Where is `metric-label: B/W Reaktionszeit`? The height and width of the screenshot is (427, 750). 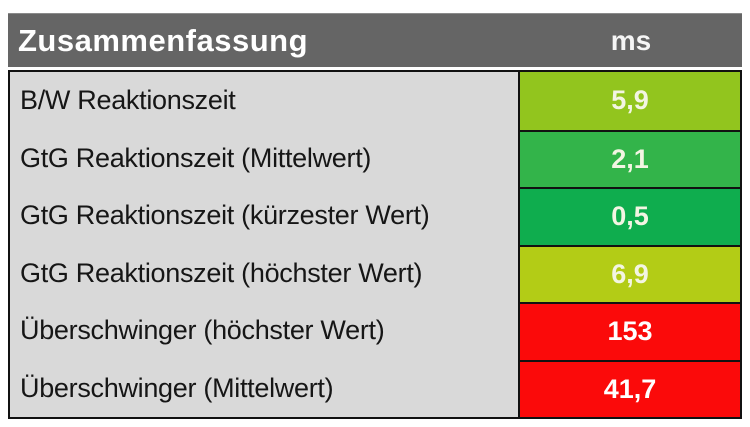
metric-label: B/W Reaktionszeit is located at coordinates (264, 101).